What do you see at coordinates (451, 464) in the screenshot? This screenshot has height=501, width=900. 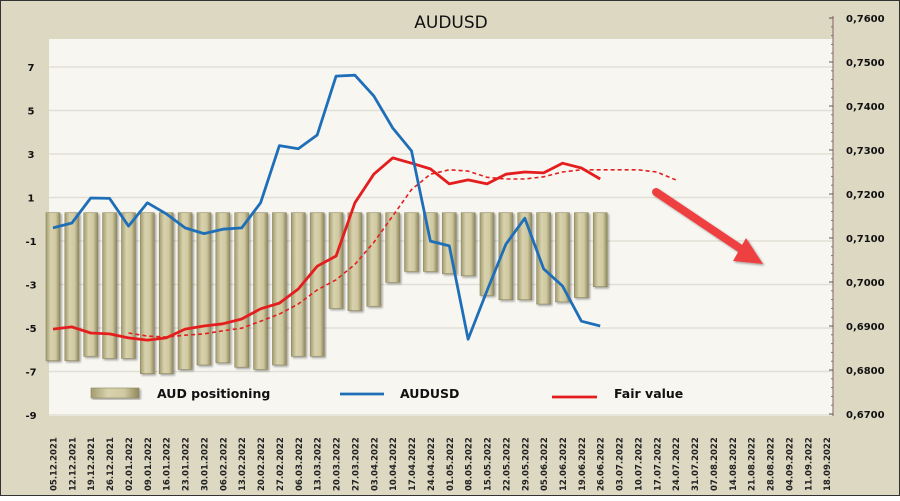 I see `x-tick-label: 01.05.2022` at bounding box center [451, 464].